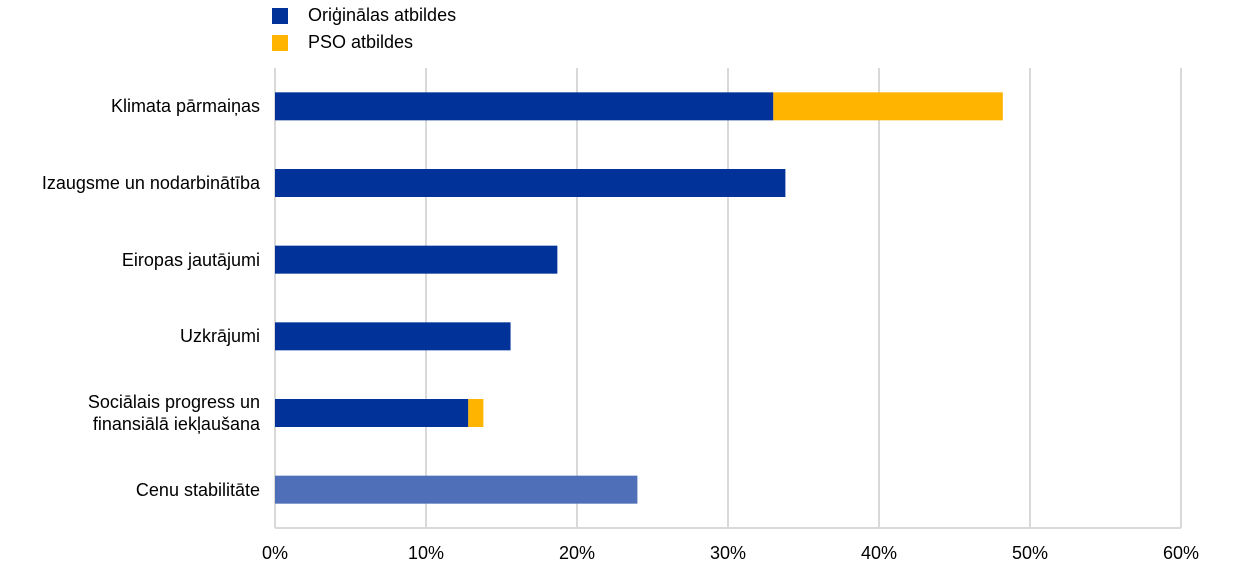 The width and height of the screenshot is (1240, 574). What do you see at coordinates (577, 553) in the screenshot?
I see `x-tick-label: 20%` at bounding box center [577, 553].